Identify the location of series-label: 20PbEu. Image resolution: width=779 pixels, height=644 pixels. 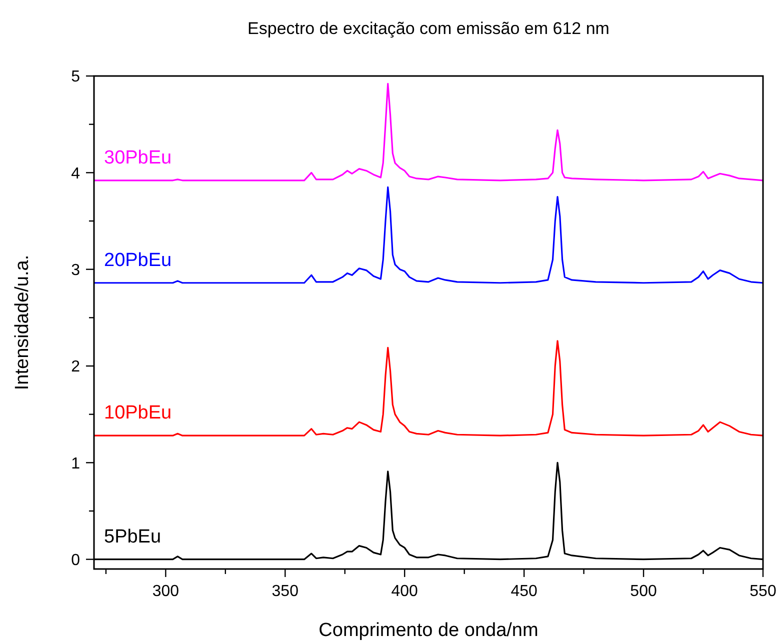
(138, 260).